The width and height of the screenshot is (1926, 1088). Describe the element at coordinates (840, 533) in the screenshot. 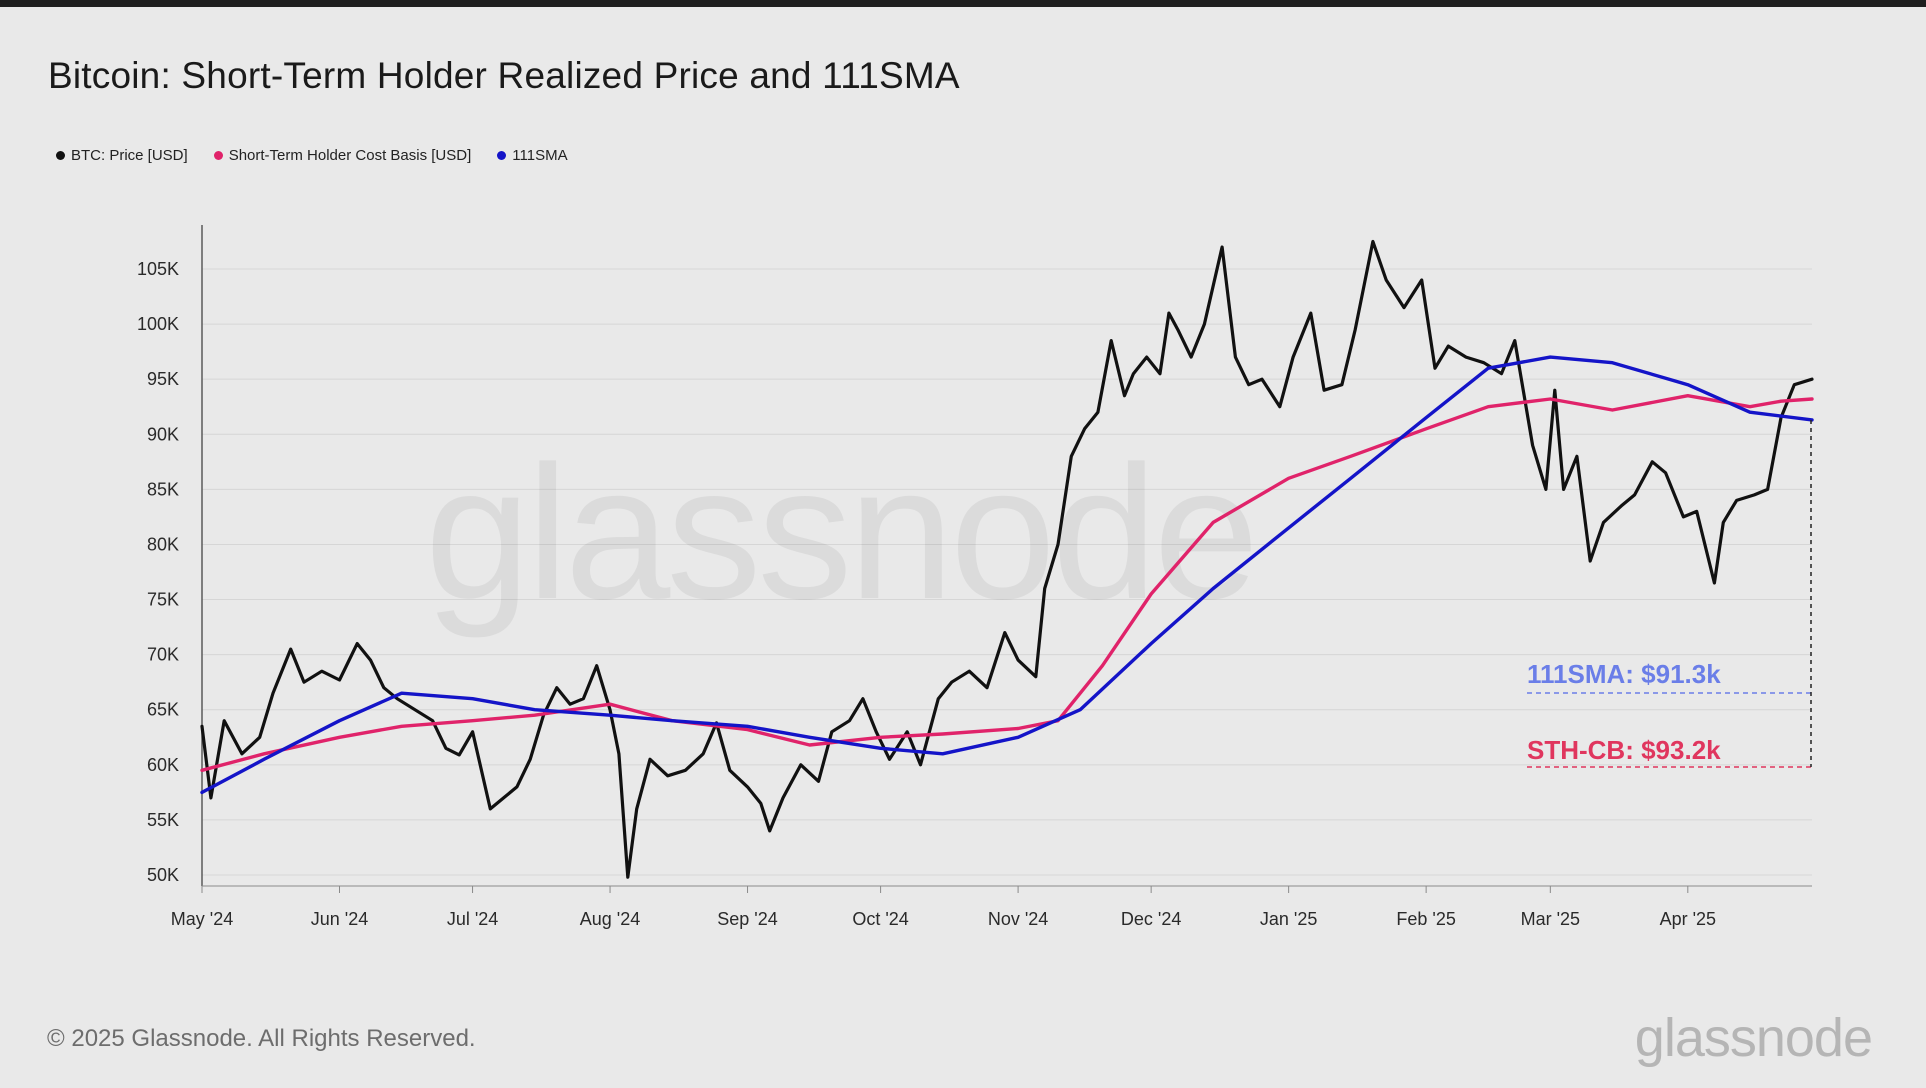

I see `watermark: glassnode` at that location.